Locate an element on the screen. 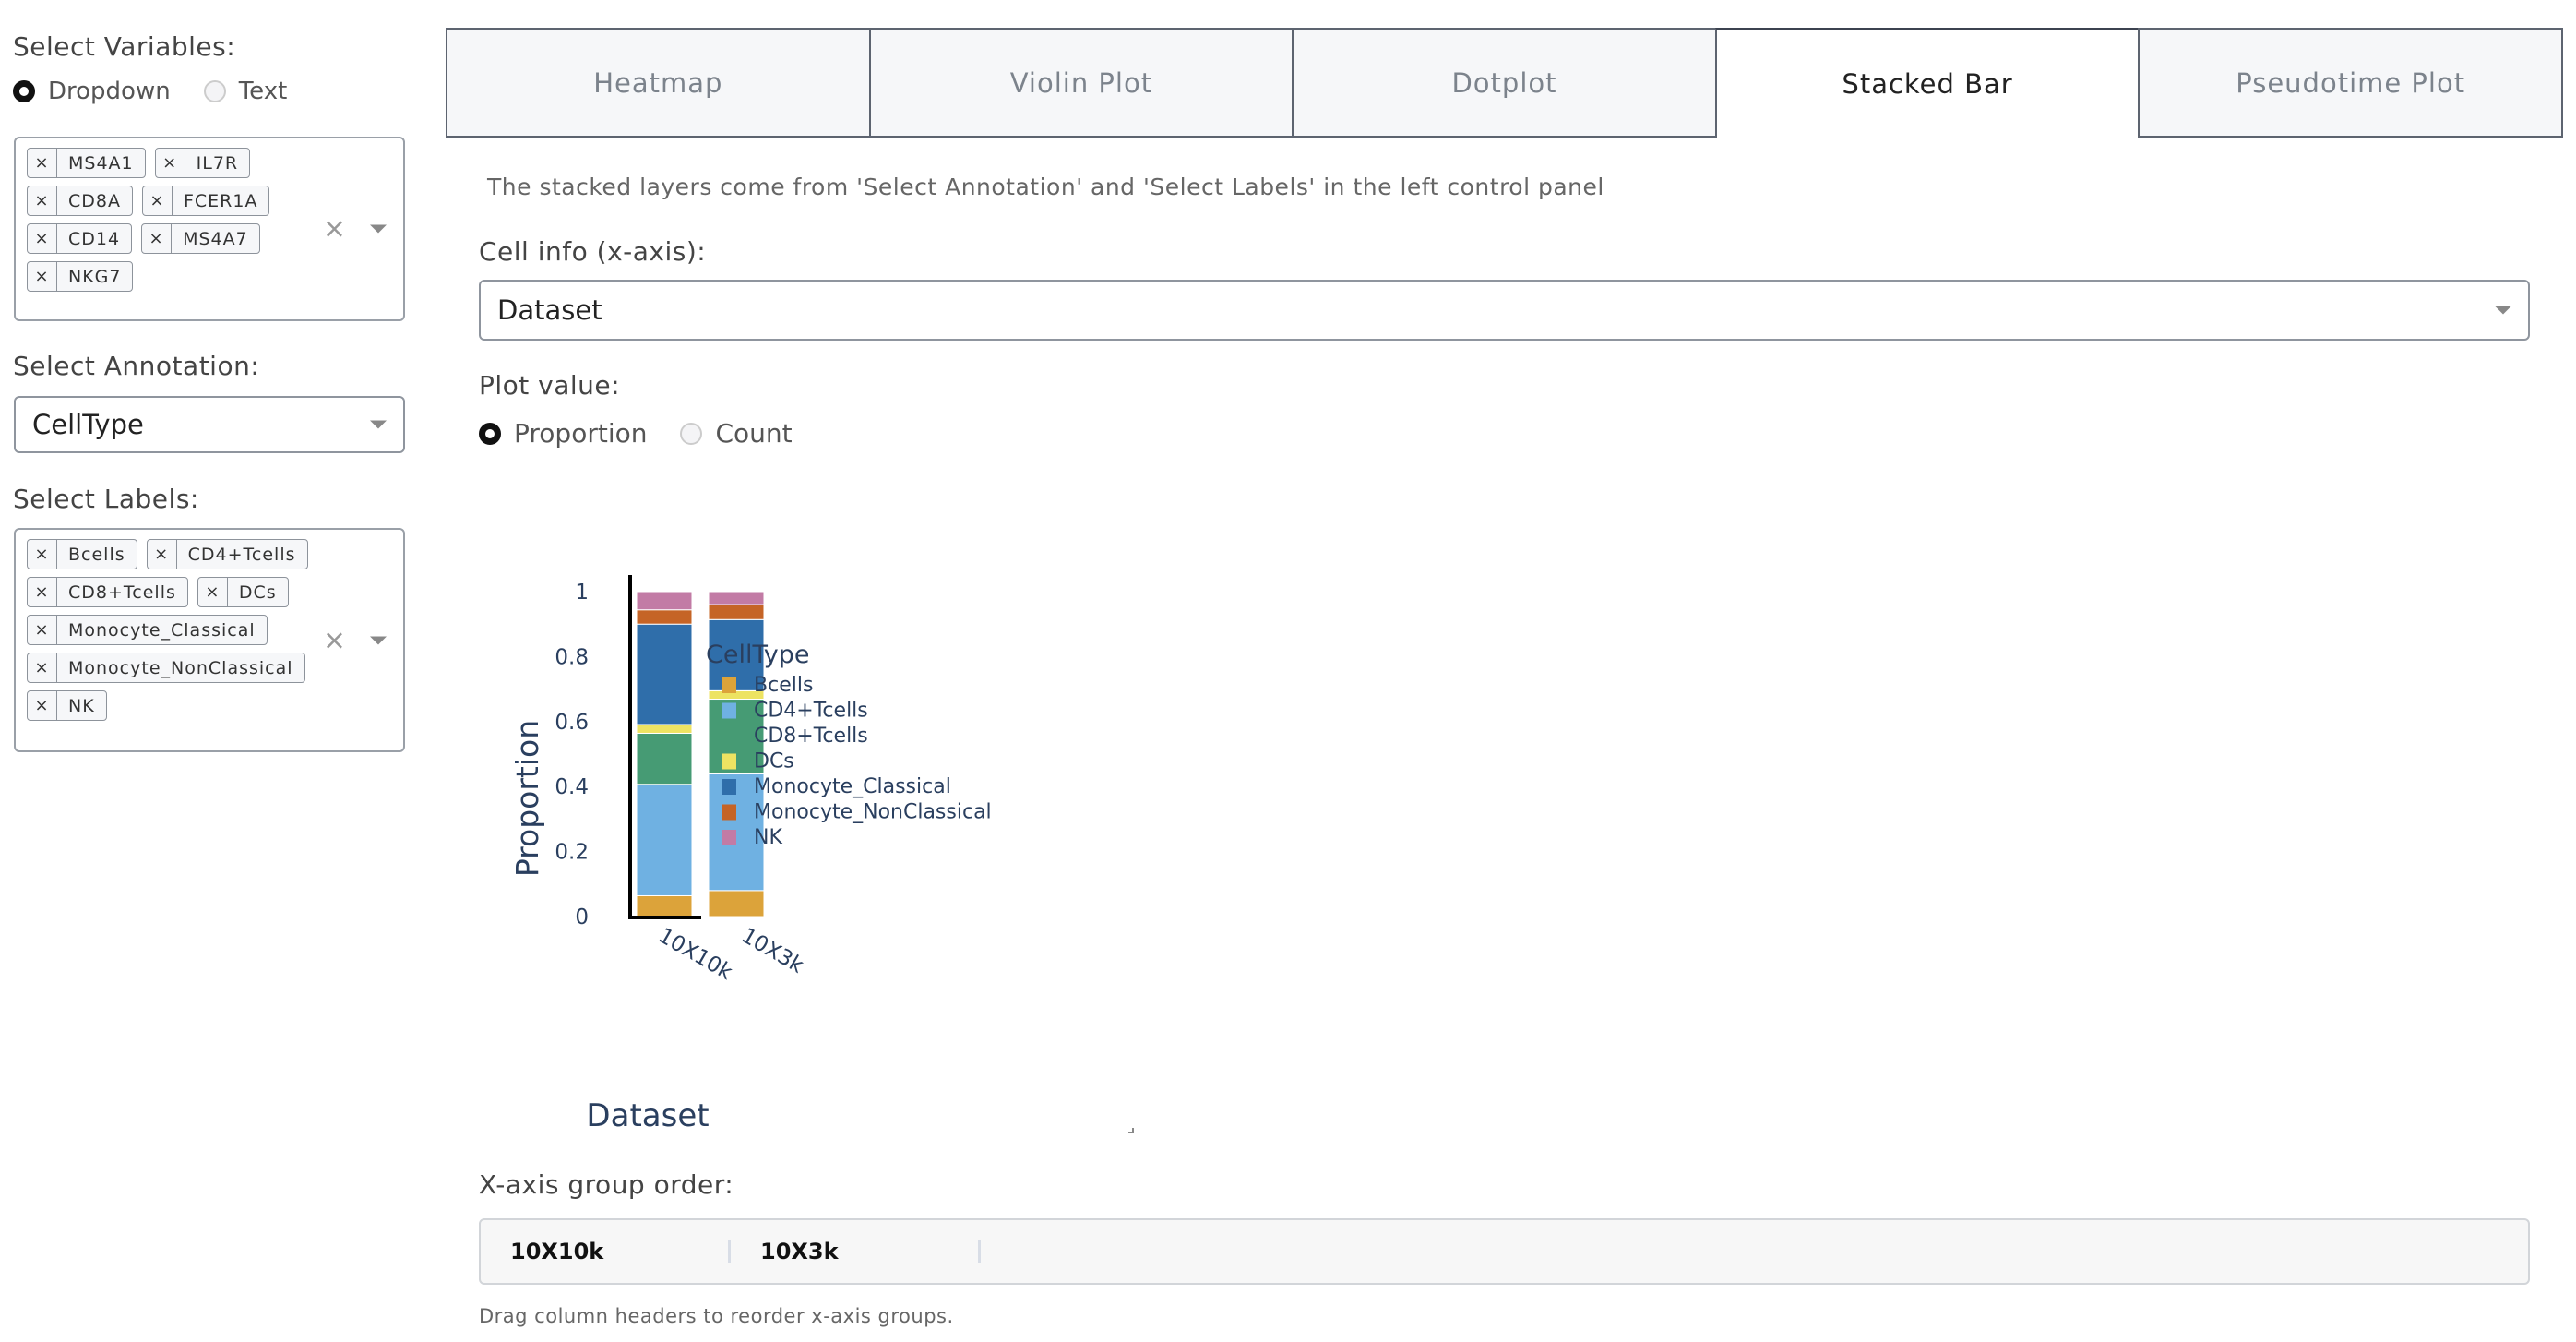 The height and width of the screenshot is (1342, 2576). cell-info-label: Cell info (x-axis): is located at coordinates (593, 251).